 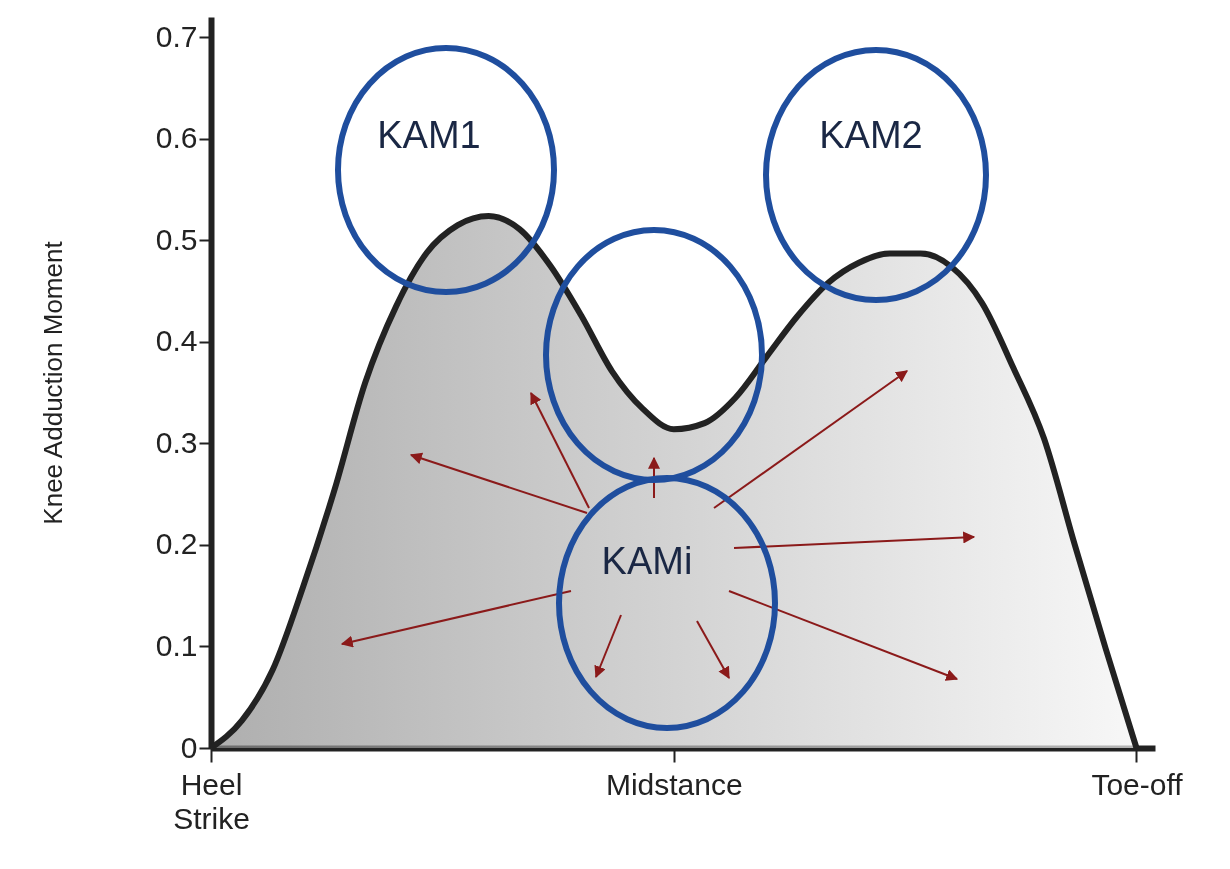 I want to click on y-tick-label: 0.7, so click(x=176, y=36).